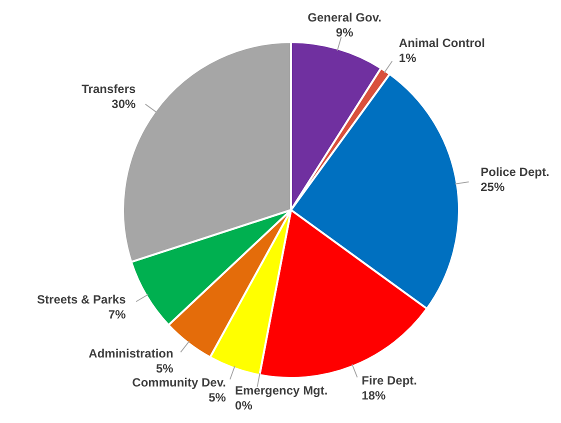 Image resolution: width=561 pixels, height=423 pixels. Describe the element at coordinates (131, 353) in the screenshot. I see `slice-label: Administration` at that location.